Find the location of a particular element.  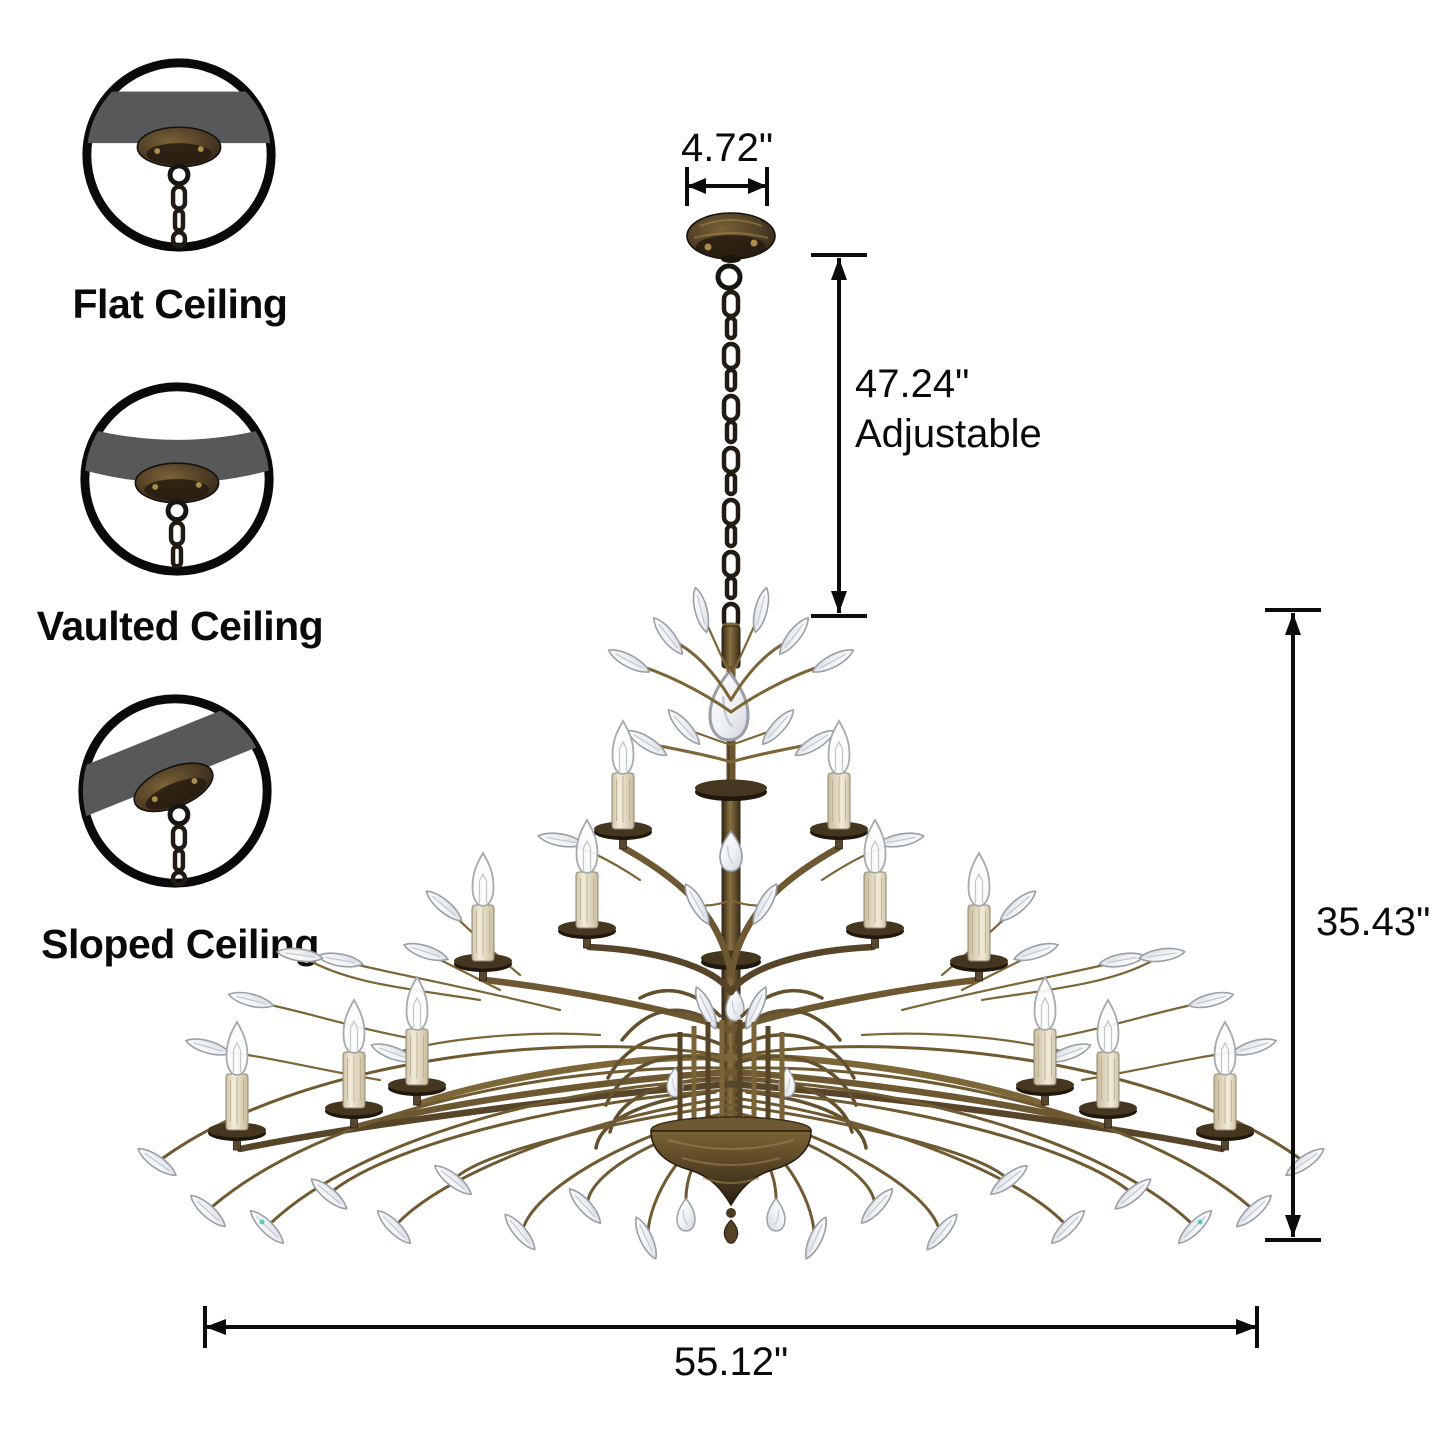

flat-ceiling-icon is located at coordinates (179, 155).